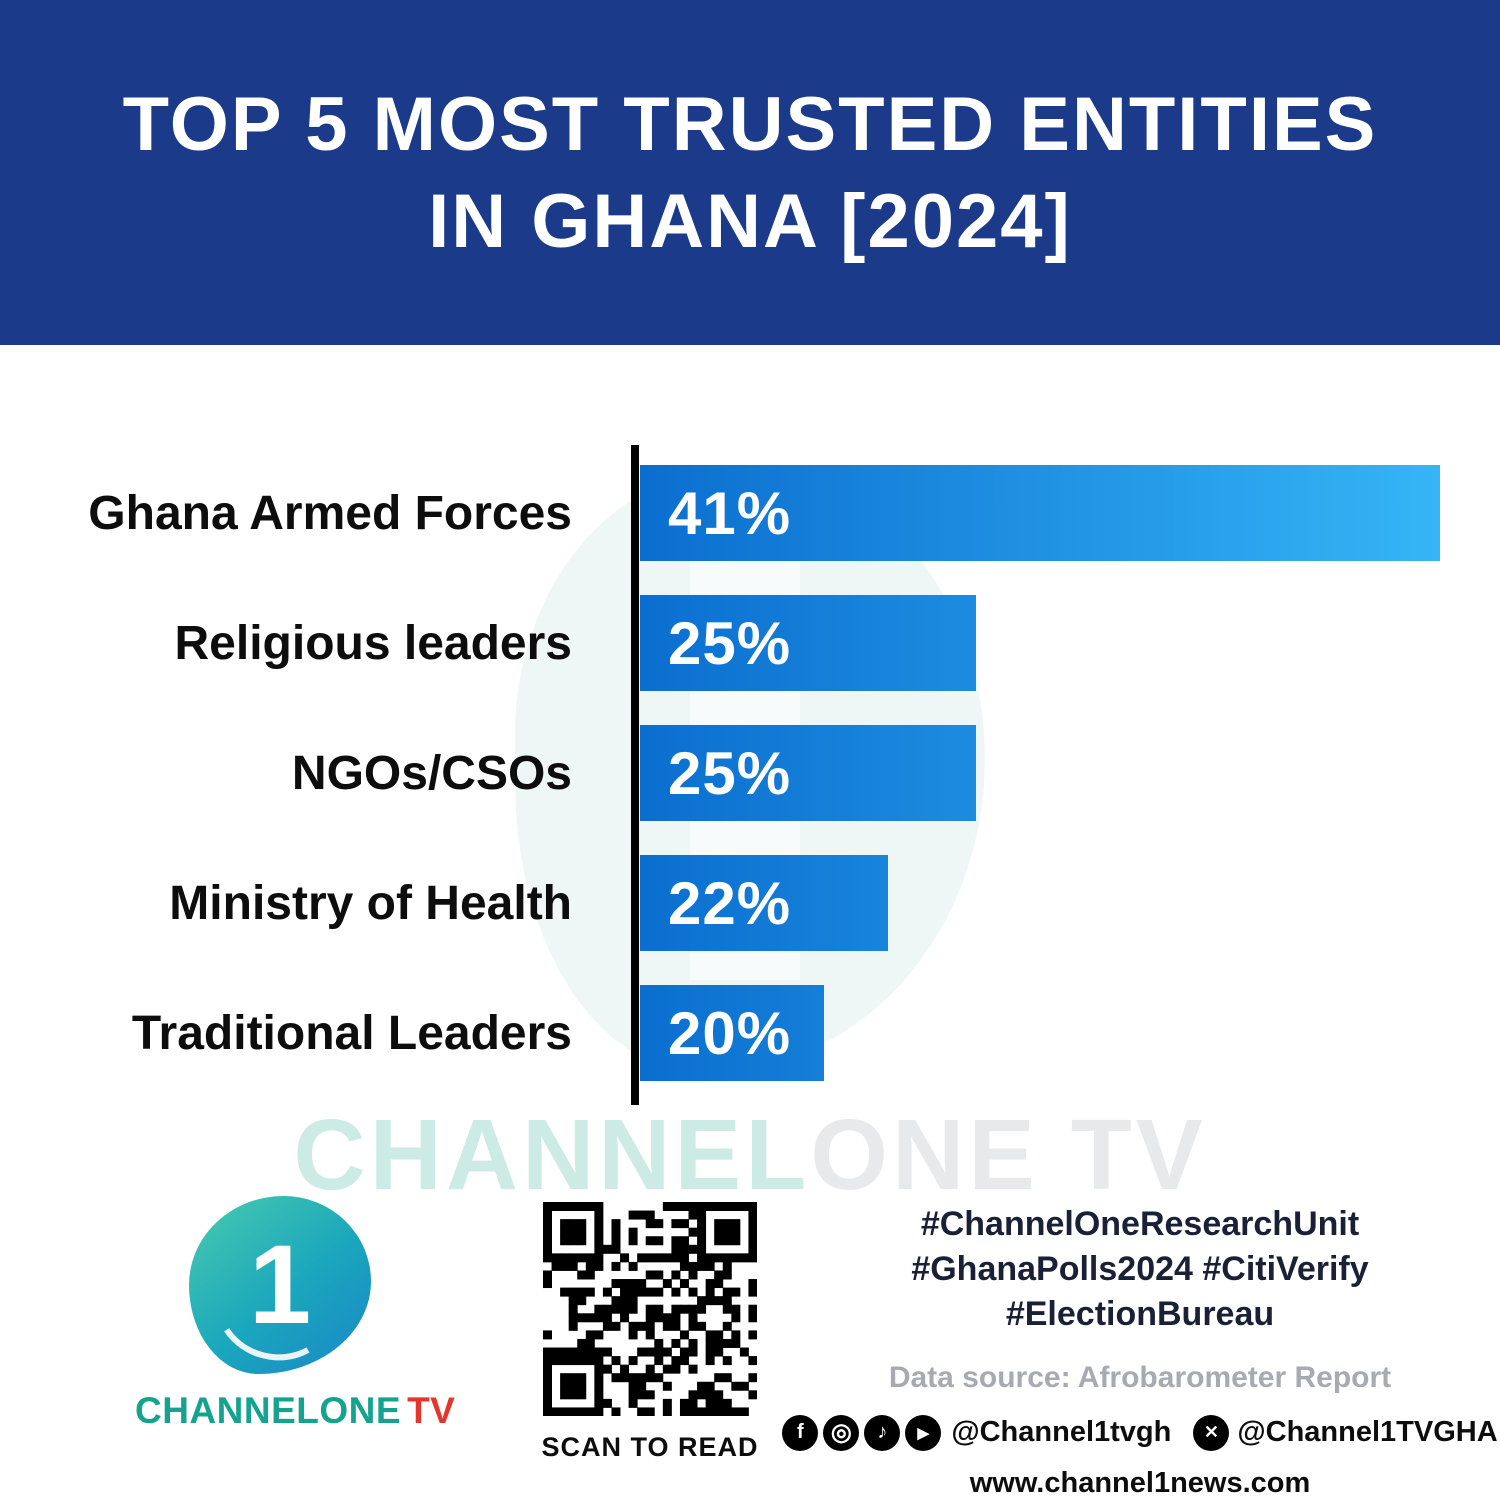 The width and height of the screenshot is (1500, 1500). What do you see at coordinates (730, 513) in the screenshot?
I see `bar-value-label: 41%` at bounding box center [730, 513].